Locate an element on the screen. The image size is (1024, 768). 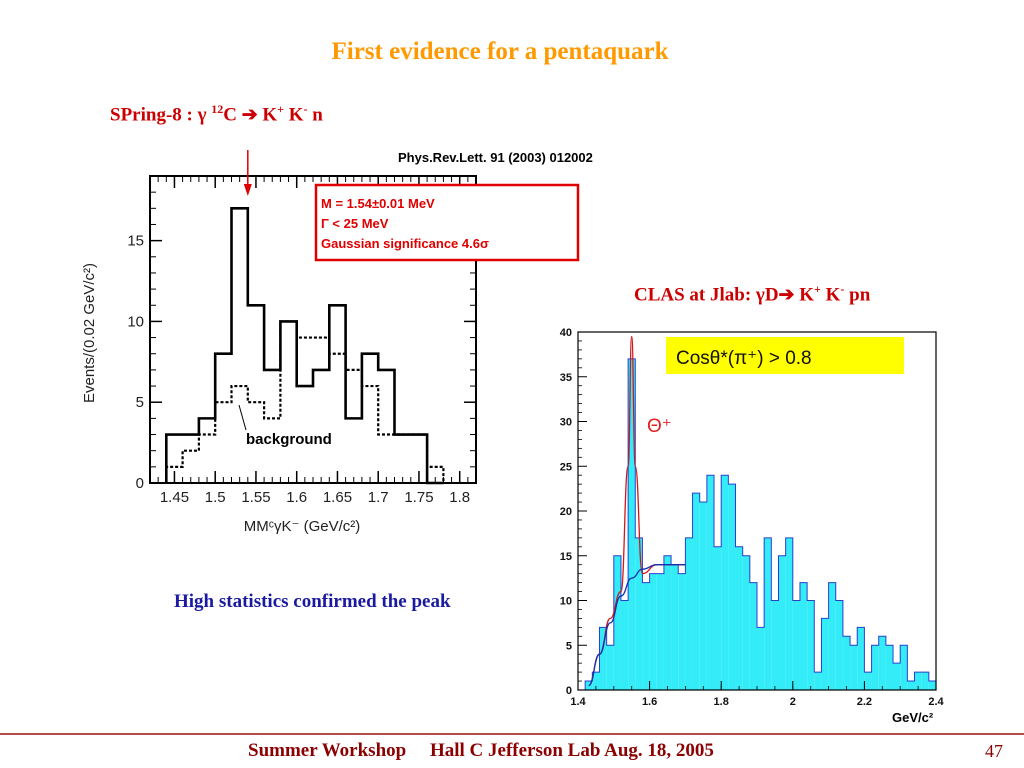
cut-label: Cosθ*(π⁺) > 0.8 is located at coordinates (744, 358).